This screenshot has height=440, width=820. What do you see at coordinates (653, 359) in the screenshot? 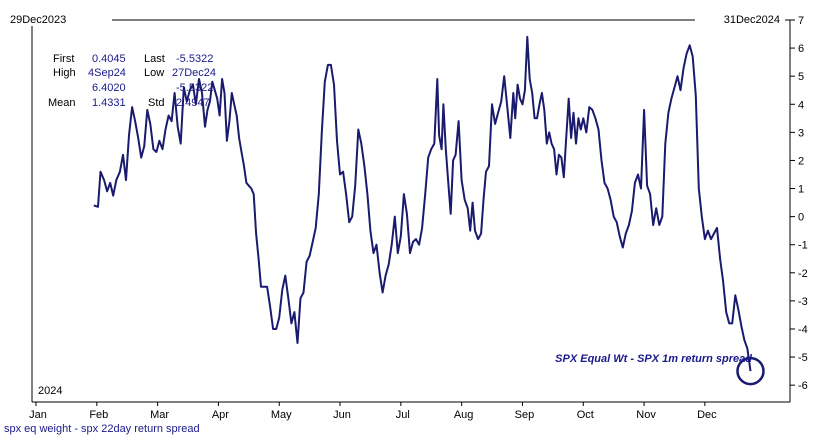
I see `series-annotation: SPX Equal Wt - SPX 1m return spread` at bounding box center [653, 359].